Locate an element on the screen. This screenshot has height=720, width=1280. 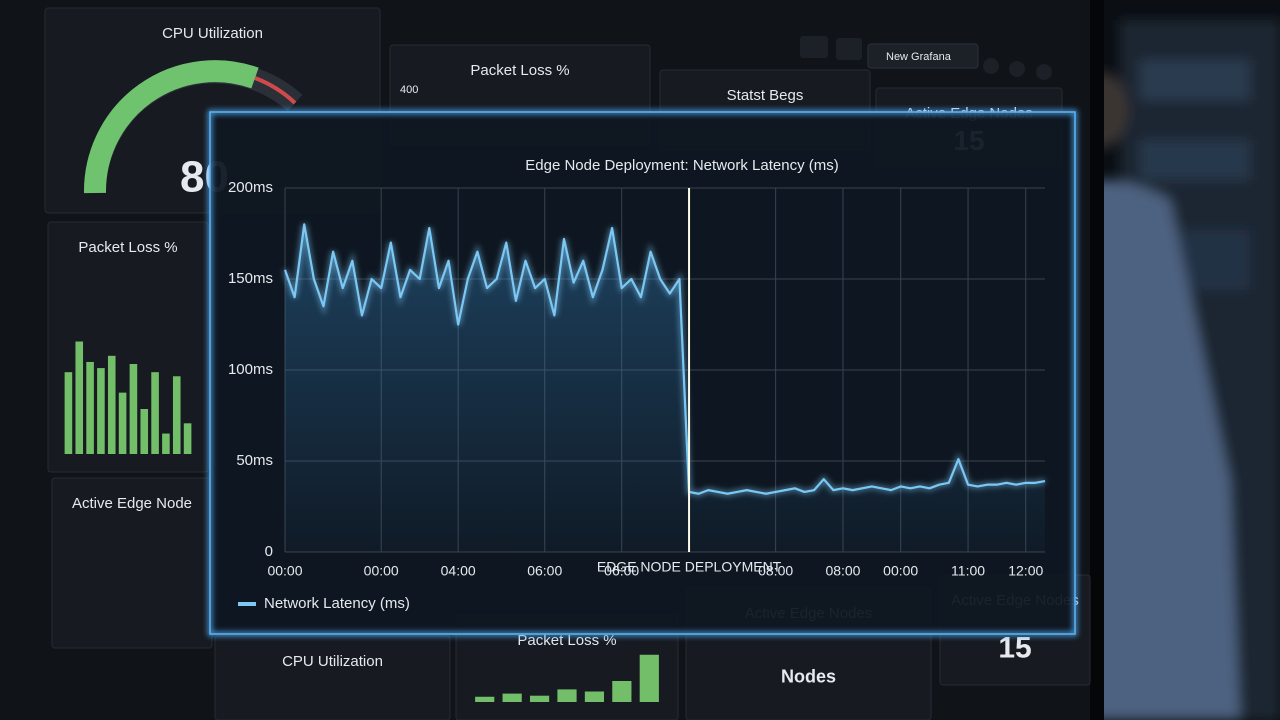
help-icon is located at coordinates (1017, 69).